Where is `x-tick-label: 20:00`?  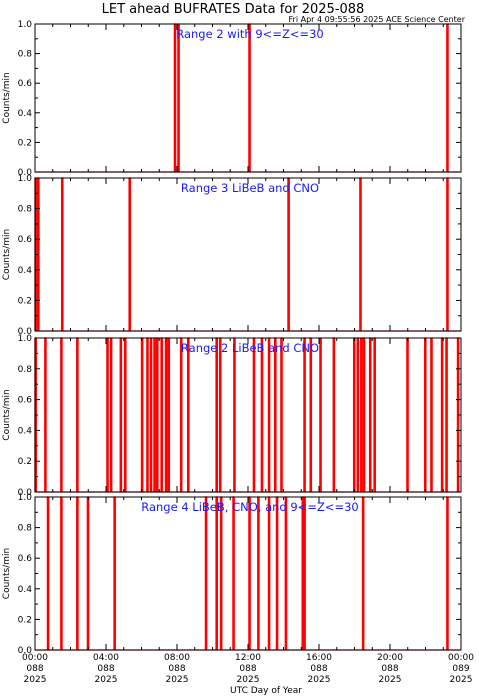
x-tick-label: 20:00 is located at coordinates (390, 658).